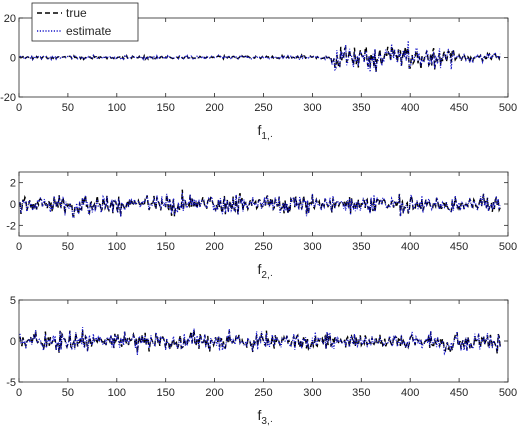  I want to click on legend-estimate-label: estimate, so click(89, 31).